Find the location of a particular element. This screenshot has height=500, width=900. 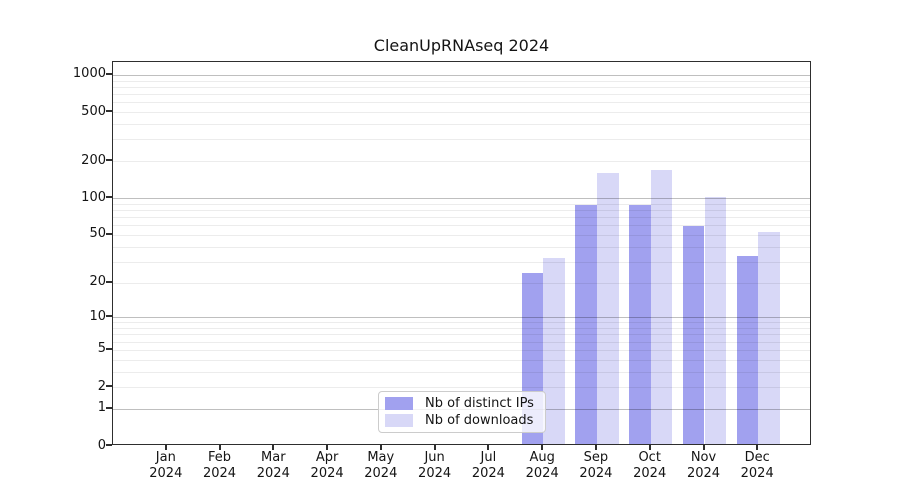

y-tick-label: 500 is located at coordinates (93, 111).